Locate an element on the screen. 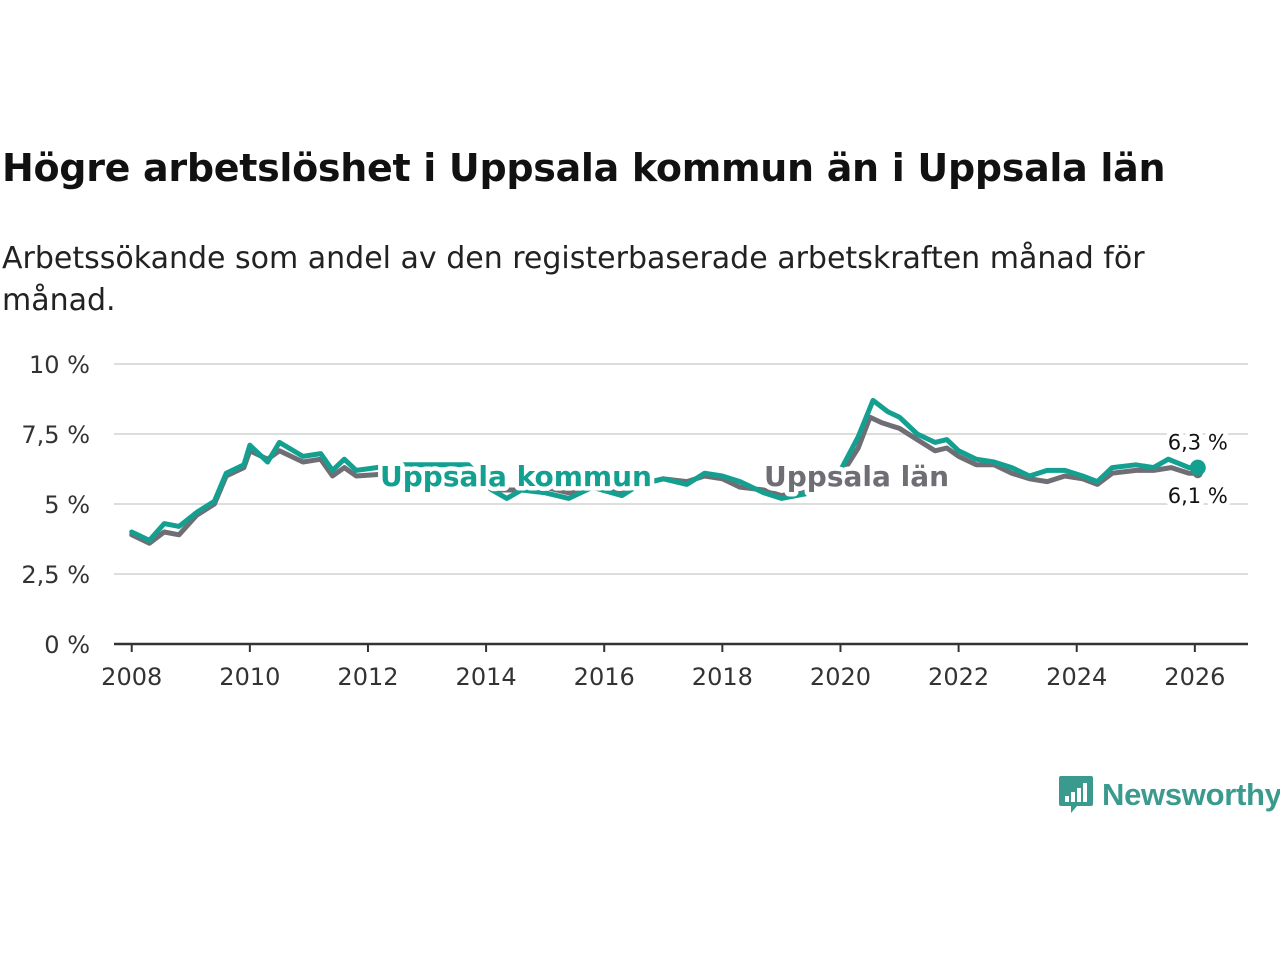 This screenshot has width=1280, height=960. newsworthy-brand: Newsworthy is located at coordinates (1169, 795).